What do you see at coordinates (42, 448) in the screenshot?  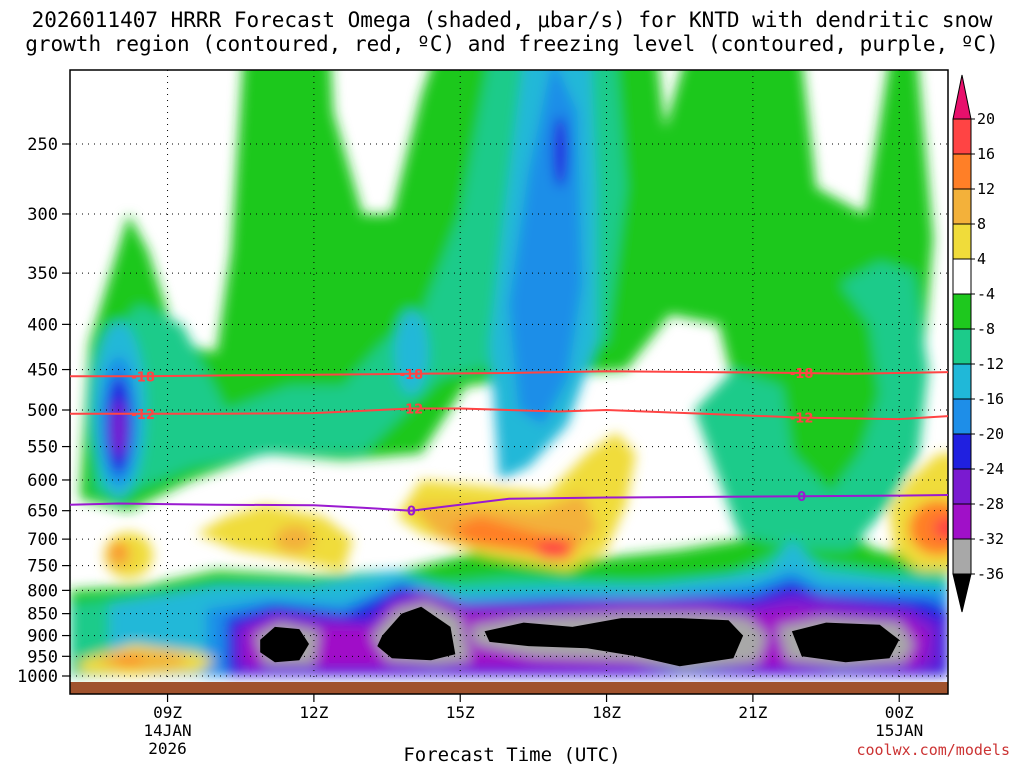 I see `y-tick-label-550: 550` at bounding box center [42, 448].